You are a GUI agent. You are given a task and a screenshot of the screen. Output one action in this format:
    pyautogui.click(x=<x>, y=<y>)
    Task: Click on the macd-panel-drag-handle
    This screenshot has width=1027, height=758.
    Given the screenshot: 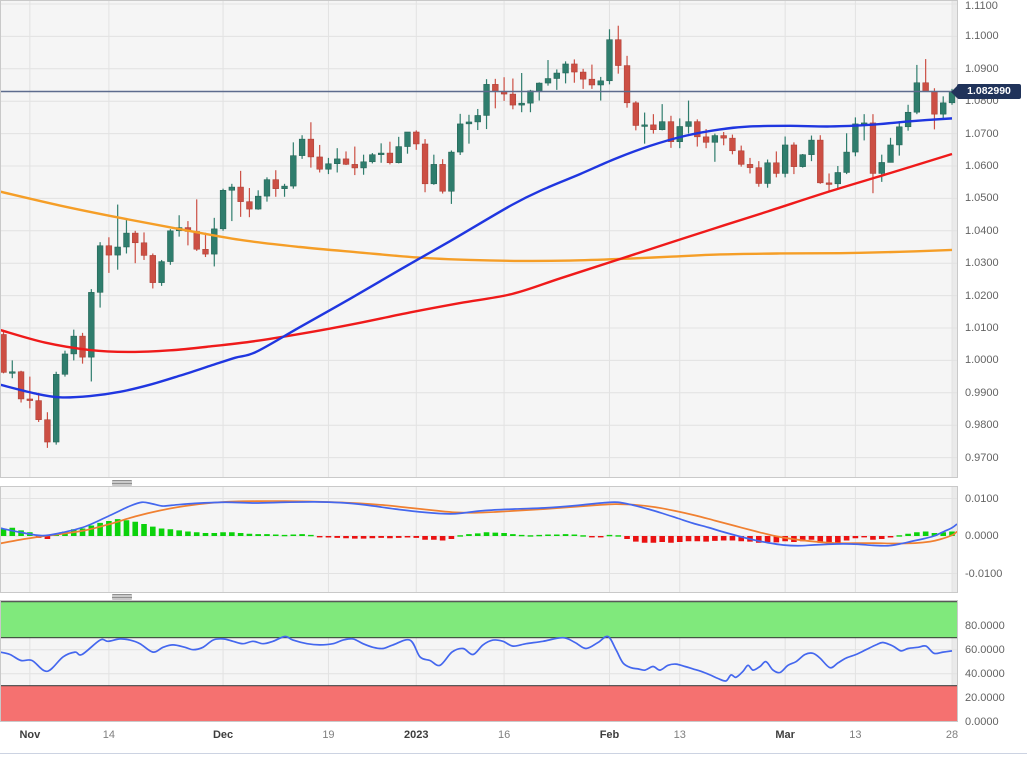 What is the action you would take?
    pyautogui.click(x=122, y=483)
    